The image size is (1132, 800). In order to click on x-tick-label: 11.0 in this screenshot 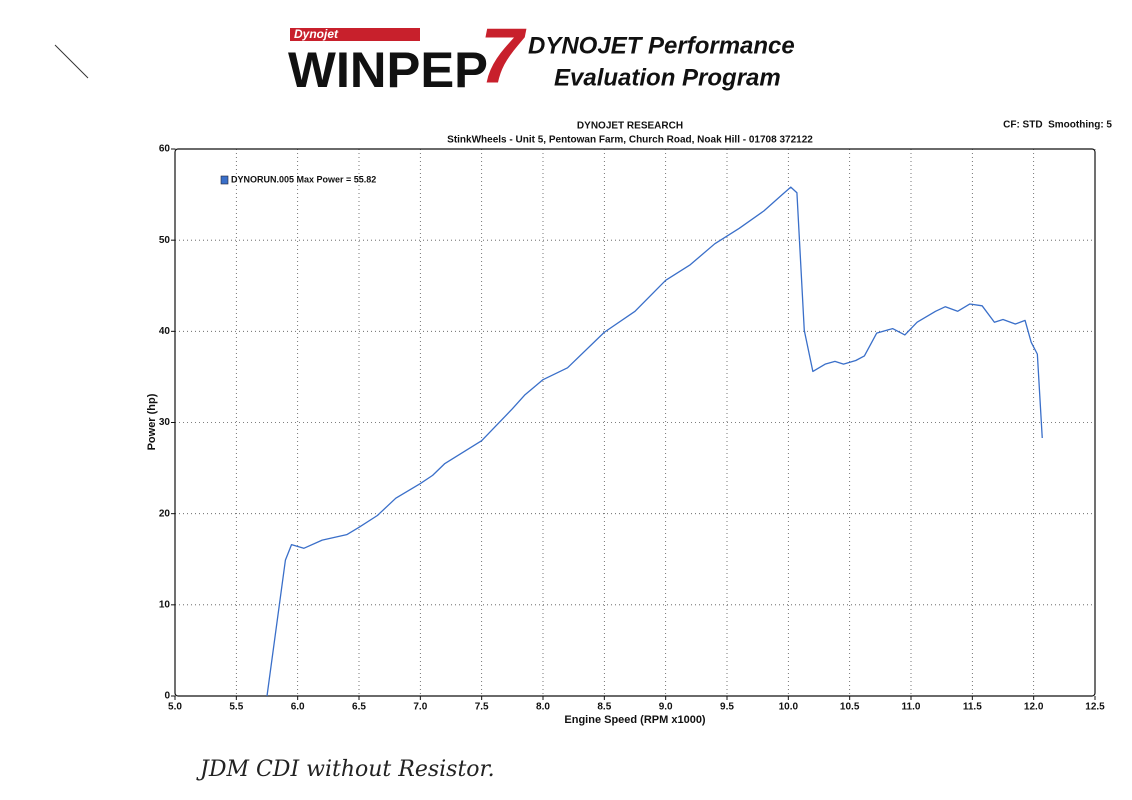, I will do `click(911, 707)`.